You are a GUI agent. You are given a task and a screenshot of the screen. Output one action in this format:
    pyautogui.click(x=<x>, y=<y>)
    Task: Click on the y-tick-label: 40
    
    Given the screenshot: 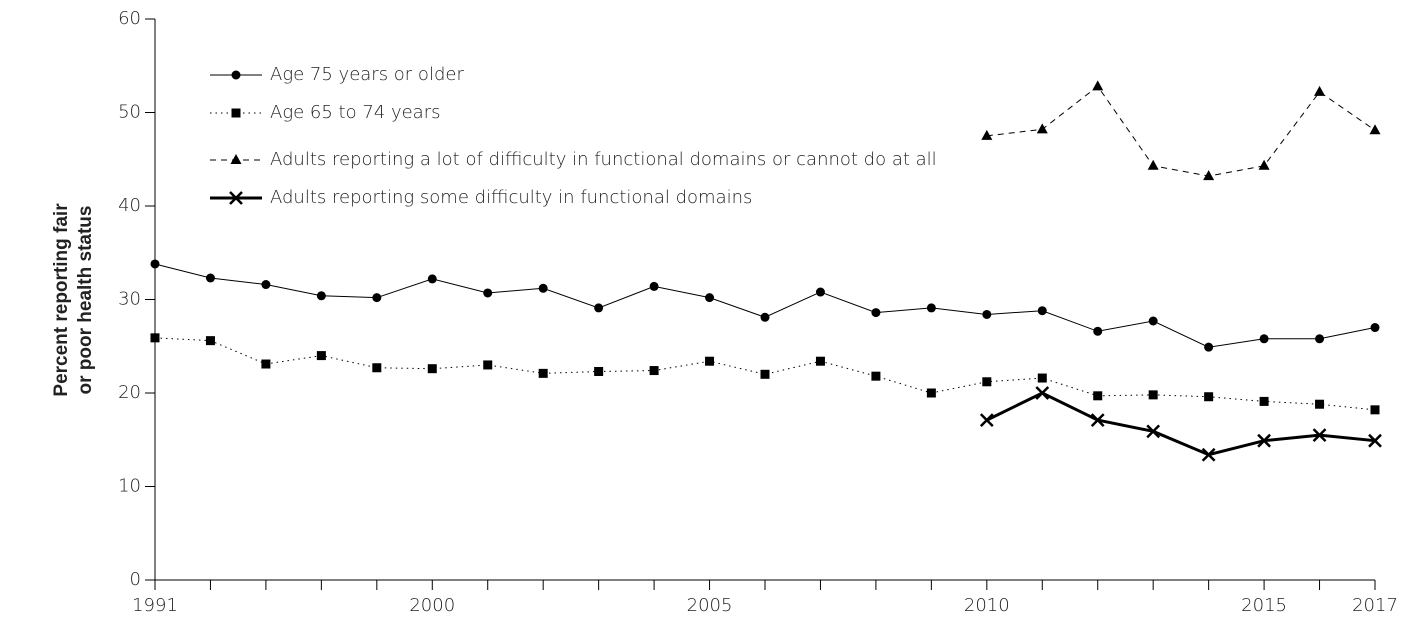 What is the action you would take?
    pyautogui.click(x=129, y=205)
    